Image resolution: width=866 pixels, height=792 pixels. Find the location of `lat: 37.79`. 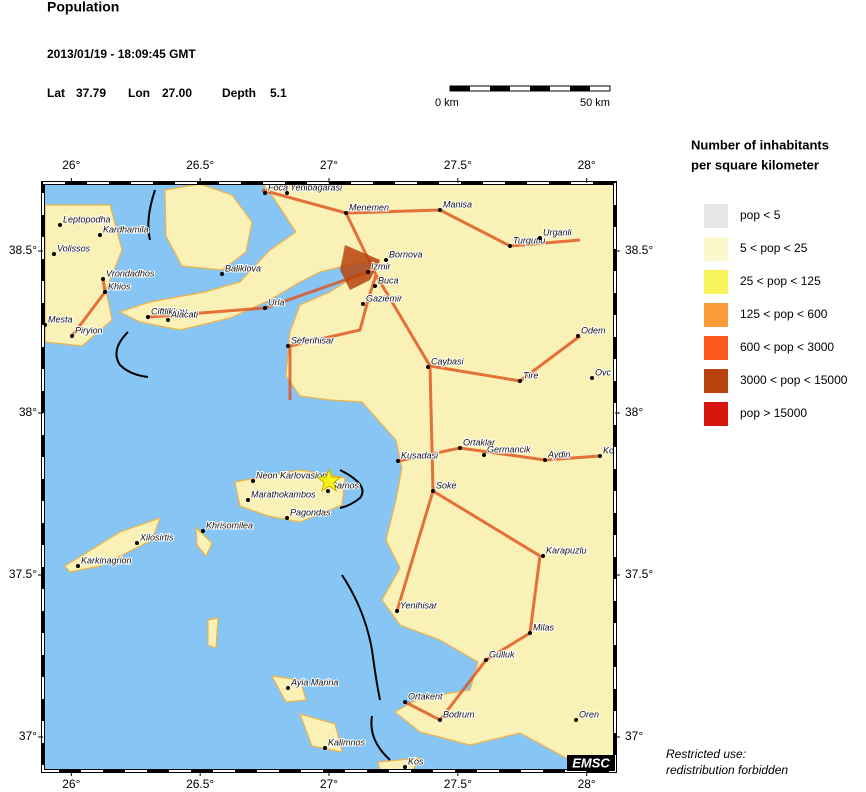

lat: 37.79 is located at coordinates (91, 93).